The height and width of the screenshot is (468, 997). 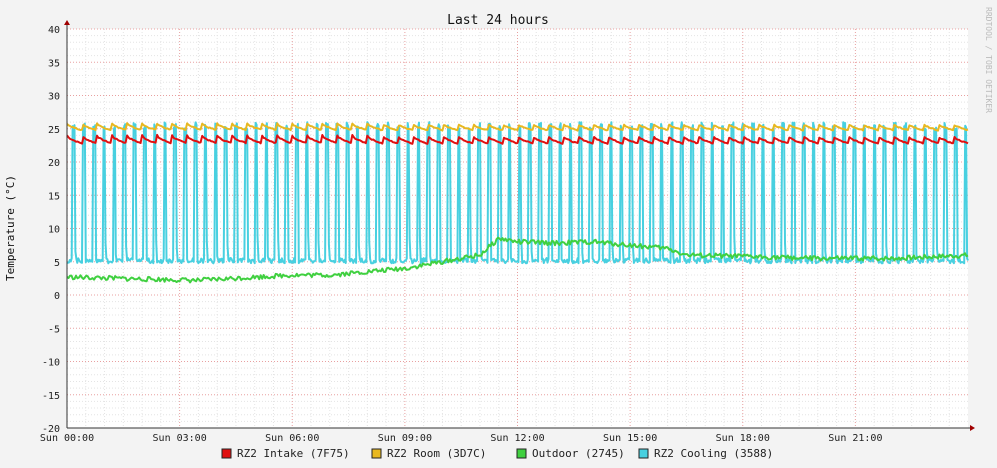 I want to click on y-tick-label: -15, so click(x=51, y=396).